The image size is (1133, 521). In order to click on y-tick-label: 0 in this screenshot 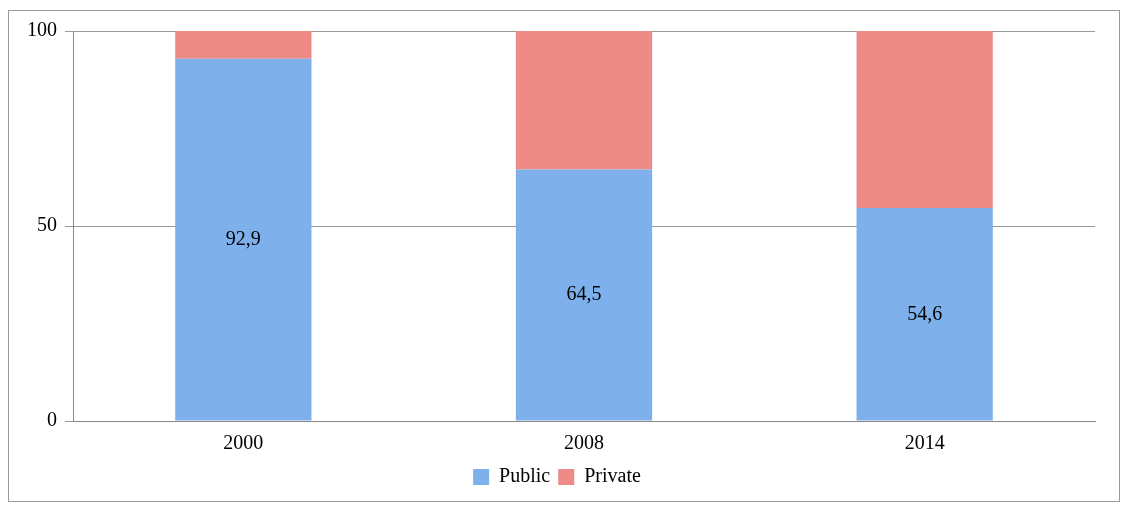, I will do `click(52, 419)`.